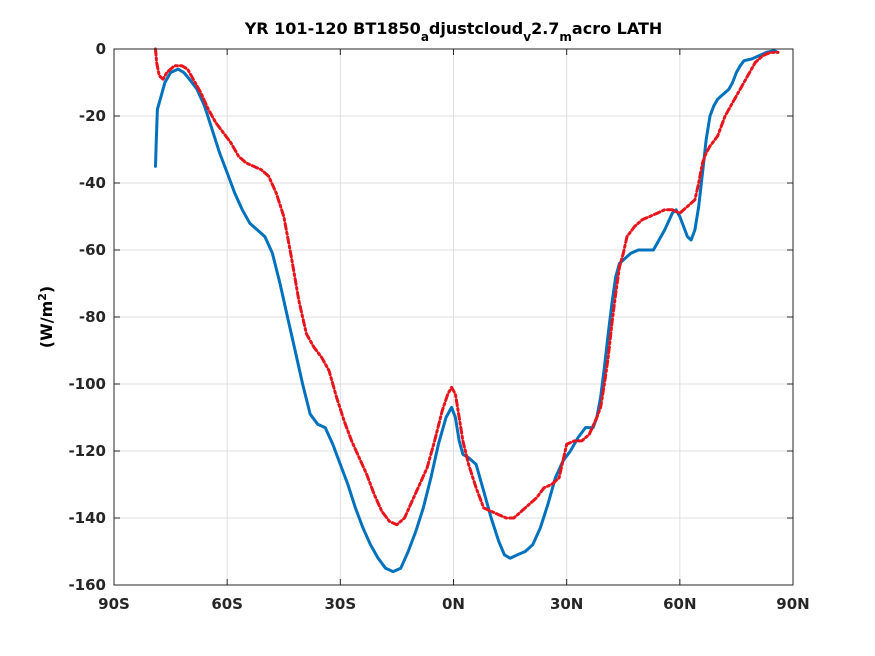  What do you see at coordinates (92, 183) in the screenshot?
I see `y-tick-label: -40` at bounding box center [92, 183].